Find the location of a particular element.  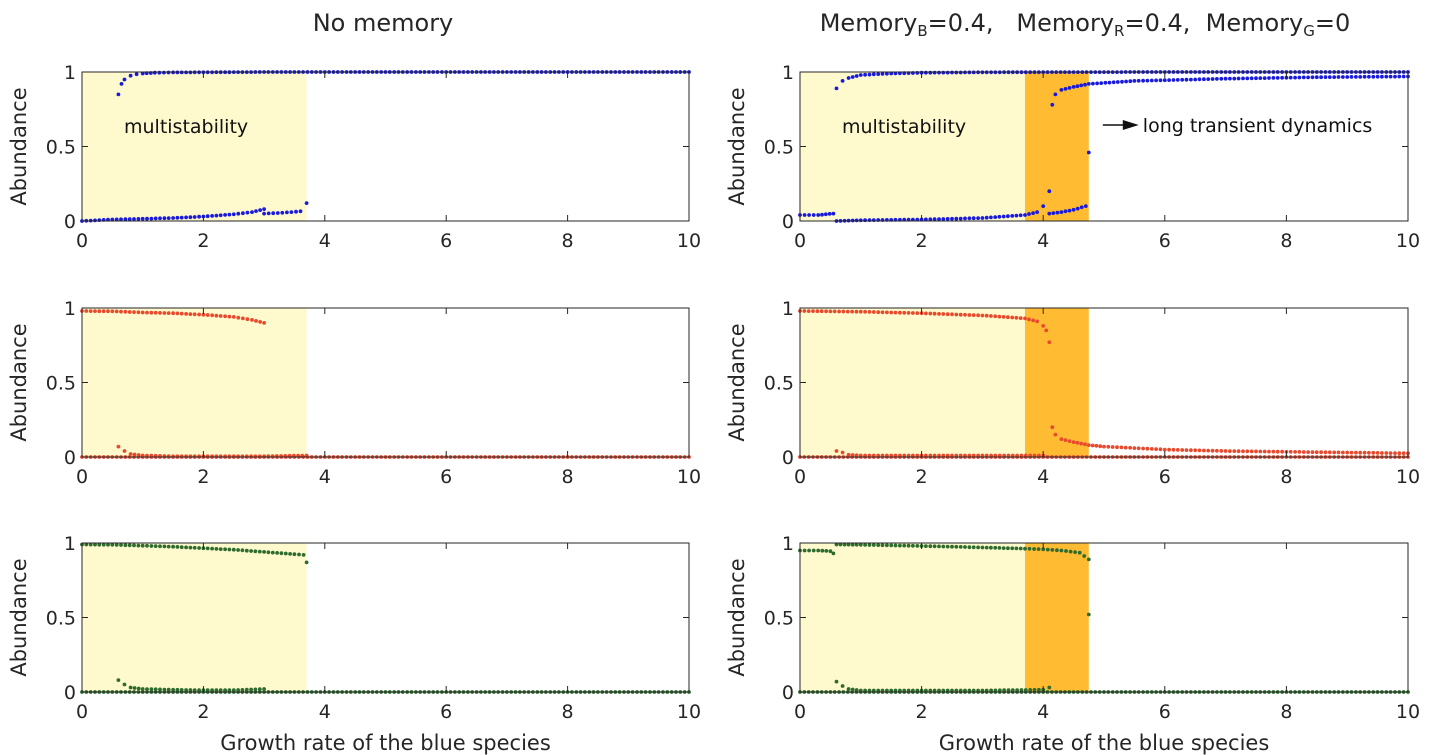

y-tick-label: 1 is located at coordinates (70, 544).